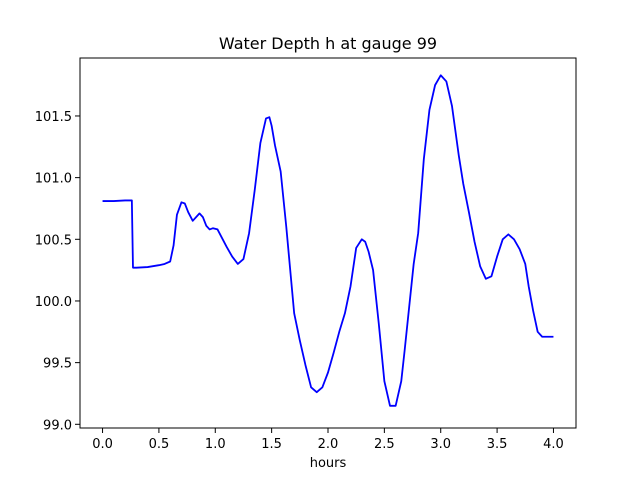 The height and width of the screenshot is (480, 640). What do you see at coordinates (271, 444) in the screenshot?
I see `x-tick-label: 1.5` at bounding box center [271, 444].